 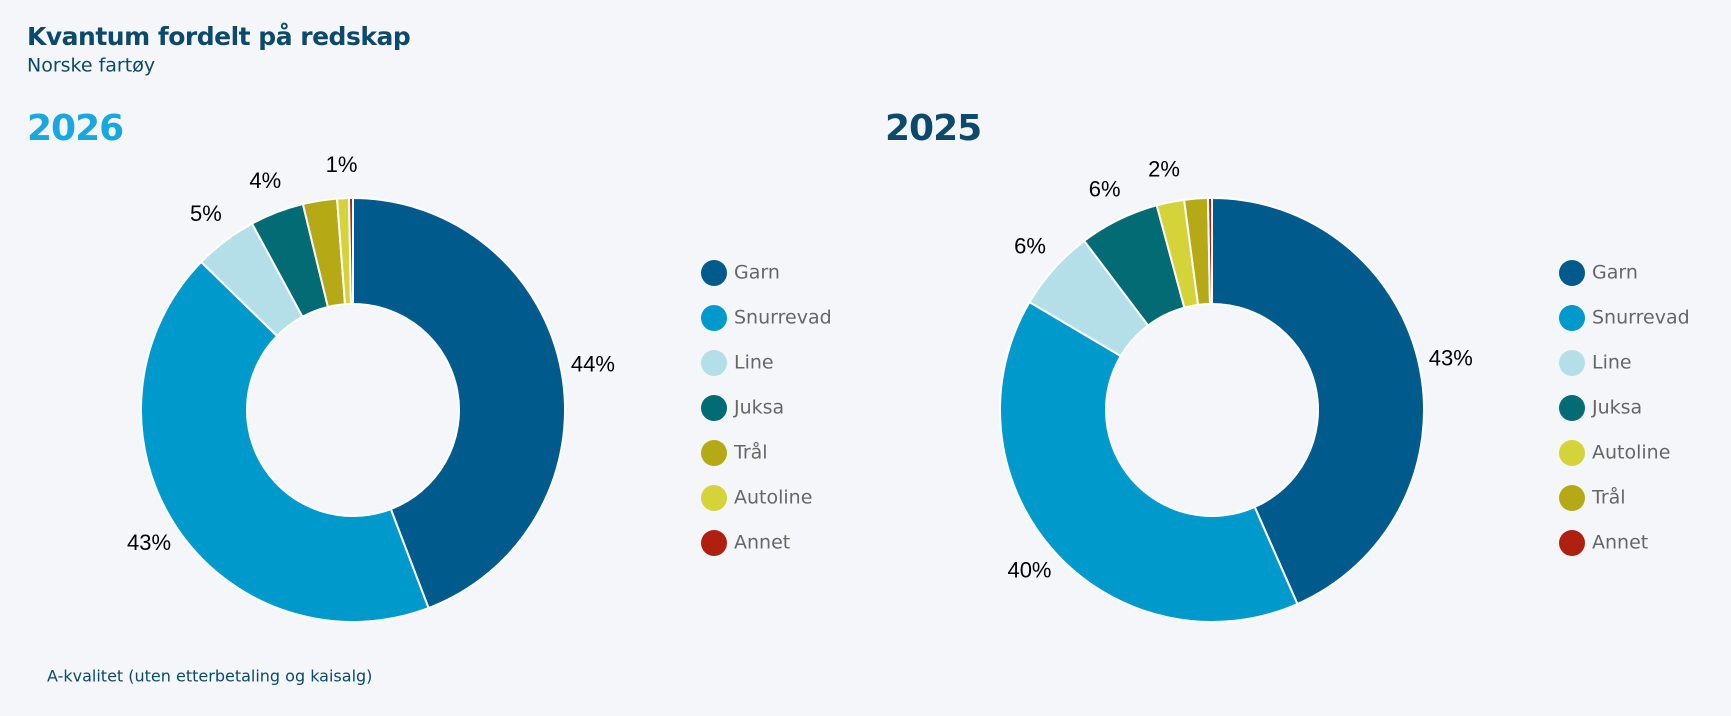 I want to click on data-label: 1%, so click(x=342, y=164).